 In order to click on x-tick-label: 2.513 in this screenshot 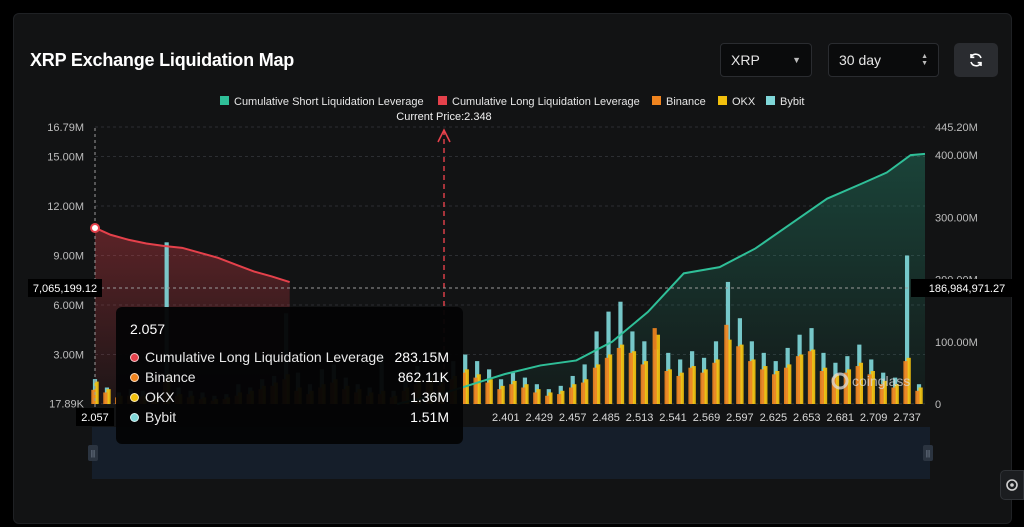, I will do `click(640, 418)`.